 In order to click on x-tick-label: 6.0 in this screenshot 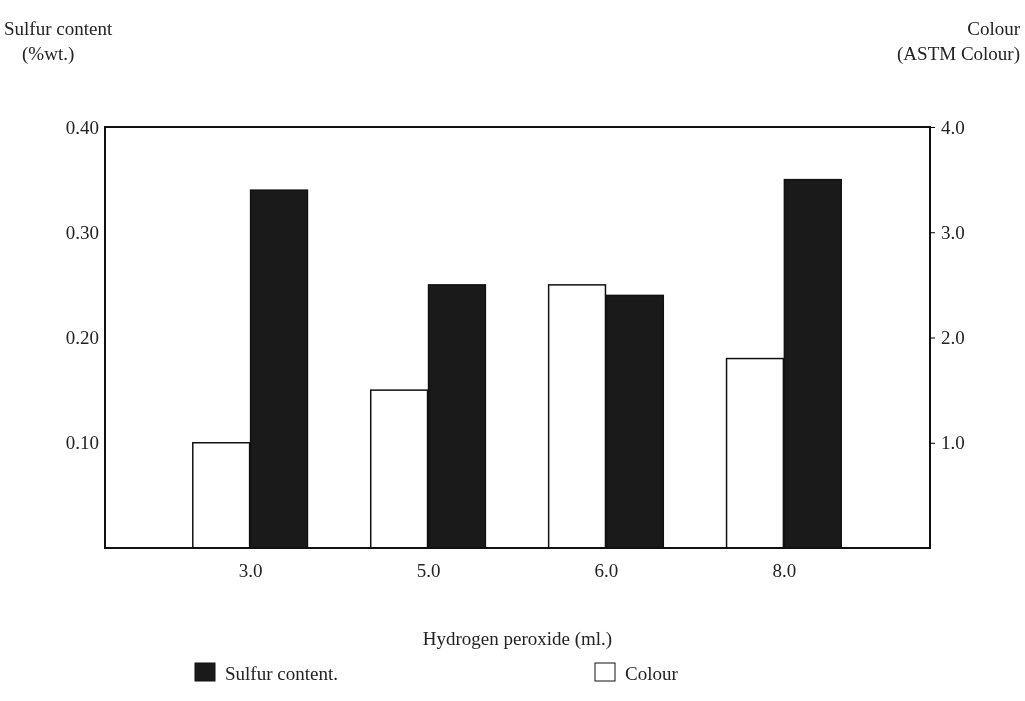, I will do `click(606, 571)`.